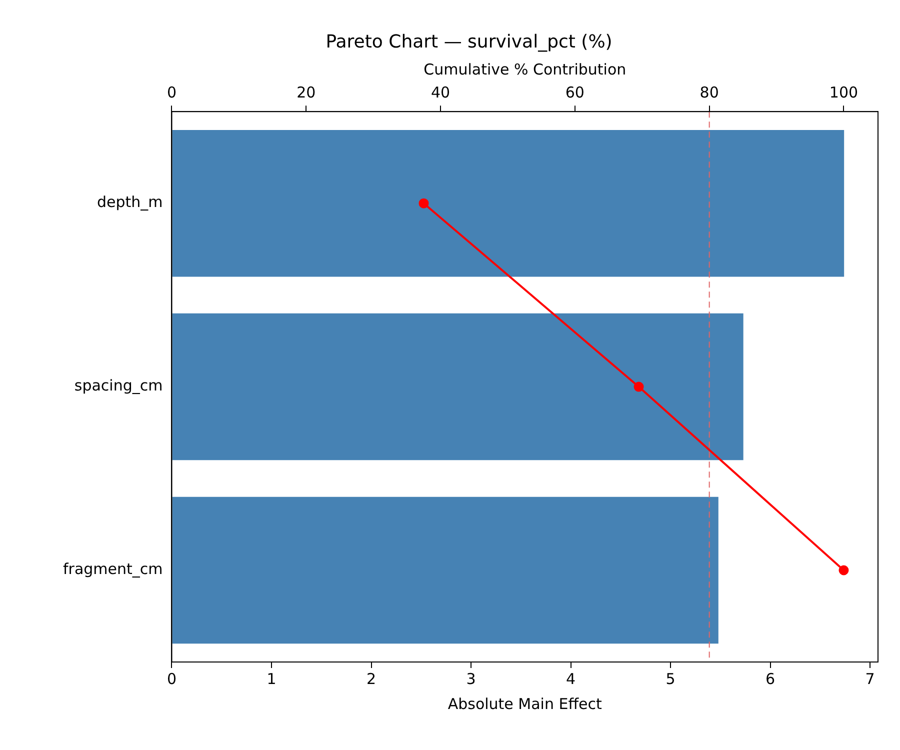  I want to click on x2-tick-label: 60, so click(574, 92).